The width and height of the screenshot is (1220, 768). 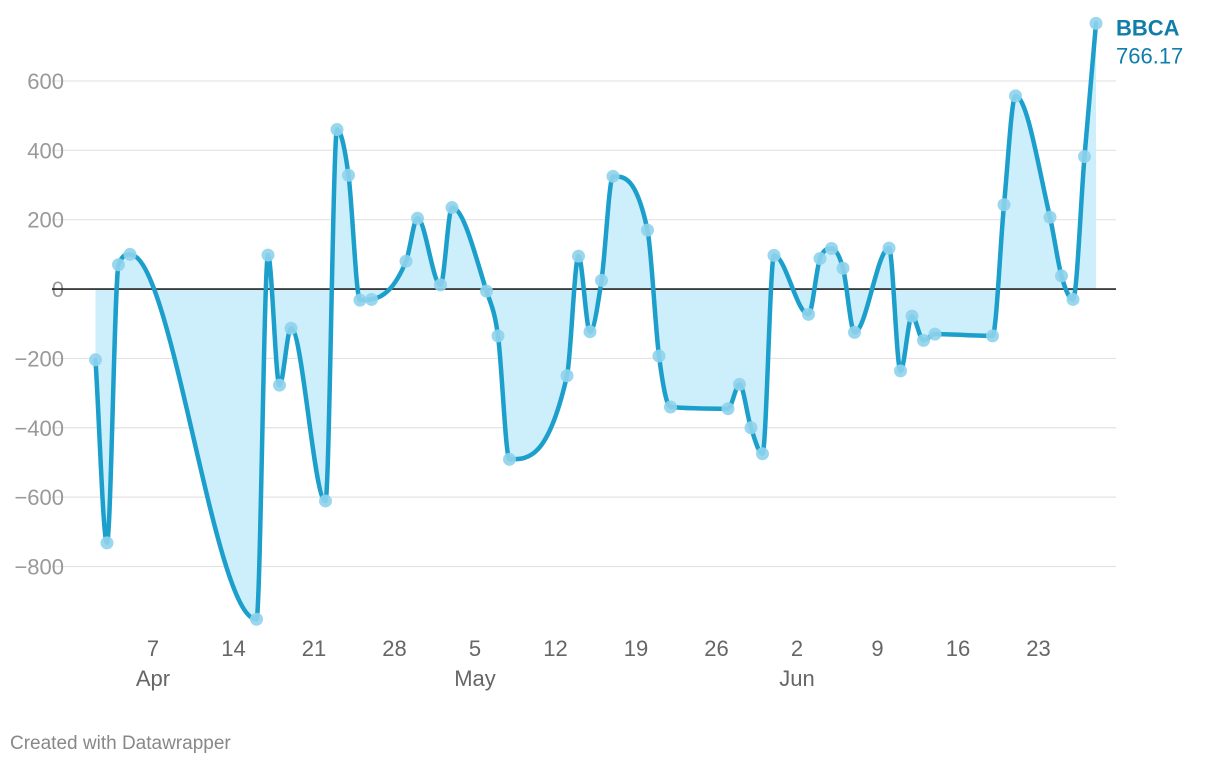 What do you see at coordinates (45, 81) in the screenshot?
I see `y-tick-label: 600` at bounding box center [45, 81].